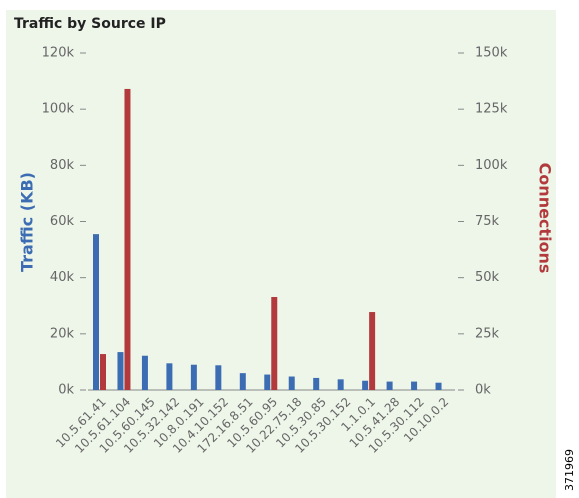  What do you see at coordinates (487, 277) in the screenshot?
I see `y2-tick-label: 50k` at bounding box center [487, 277].